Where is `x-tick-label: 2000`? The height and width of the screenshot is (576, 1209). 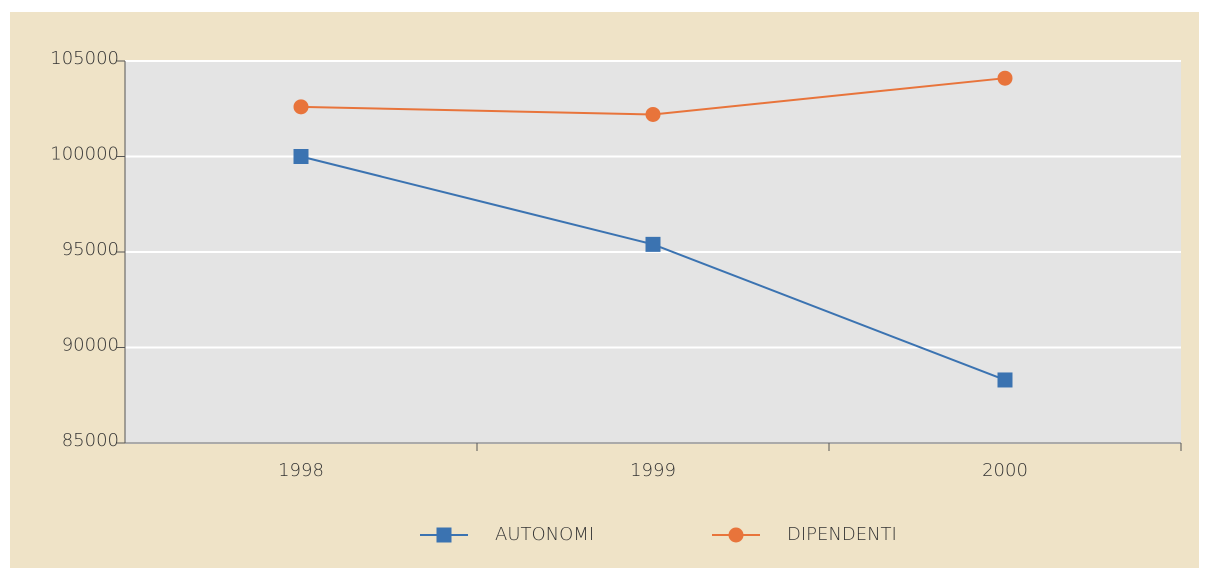
x-tick-label: 2000 is located at coordinates (1005, 470).